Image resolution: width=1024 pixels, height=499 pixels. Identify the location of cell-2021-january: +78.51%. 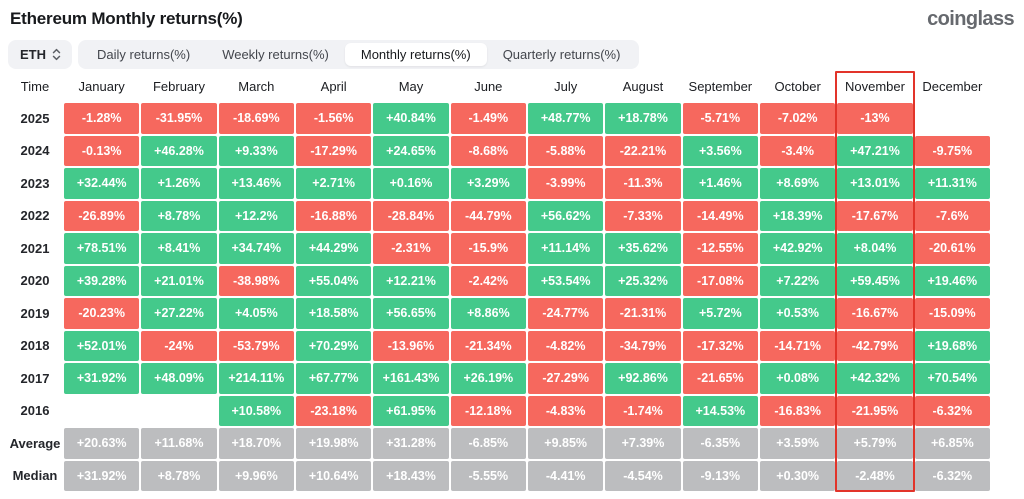
(102, 248).